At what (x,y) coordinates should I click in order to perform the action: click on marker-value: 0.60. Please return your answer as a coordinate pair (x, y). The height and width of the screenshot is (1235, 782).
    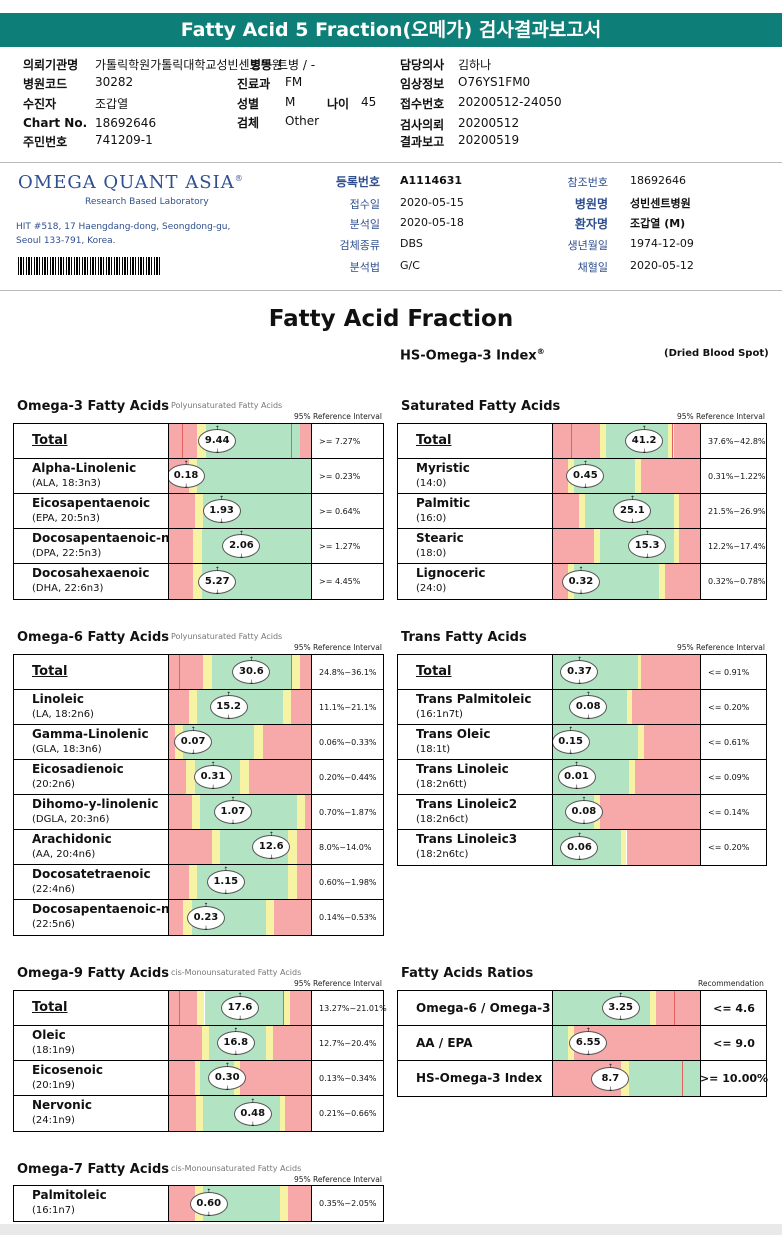
    Looking at the image, I should click on (209, 1203).